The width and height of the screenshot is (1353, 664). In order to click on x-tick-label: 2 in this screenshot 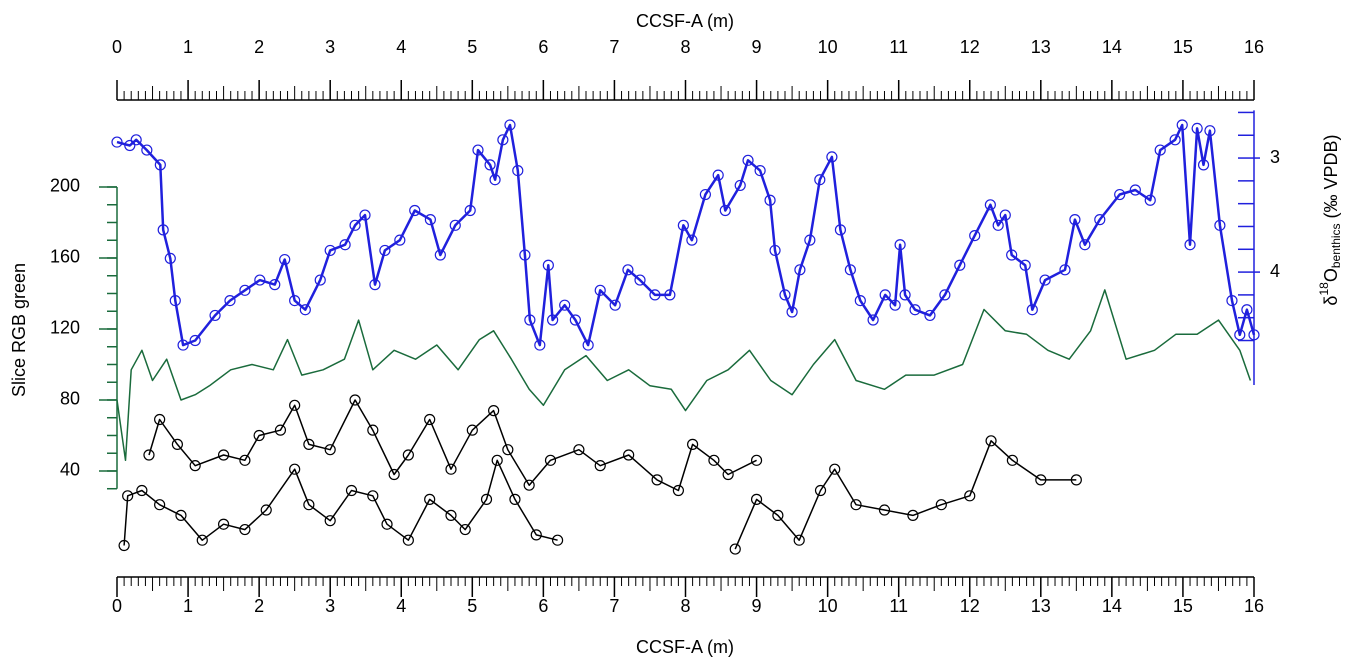, I will do `click(259, 606)`.